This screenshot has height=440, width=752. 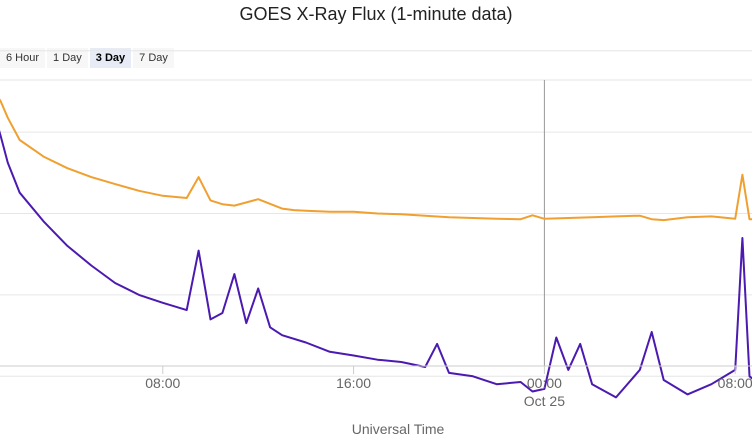 I want to click on range-selector: 6 Hour 1 Day 3 Day 7 Day, so click(x=87, y=58).